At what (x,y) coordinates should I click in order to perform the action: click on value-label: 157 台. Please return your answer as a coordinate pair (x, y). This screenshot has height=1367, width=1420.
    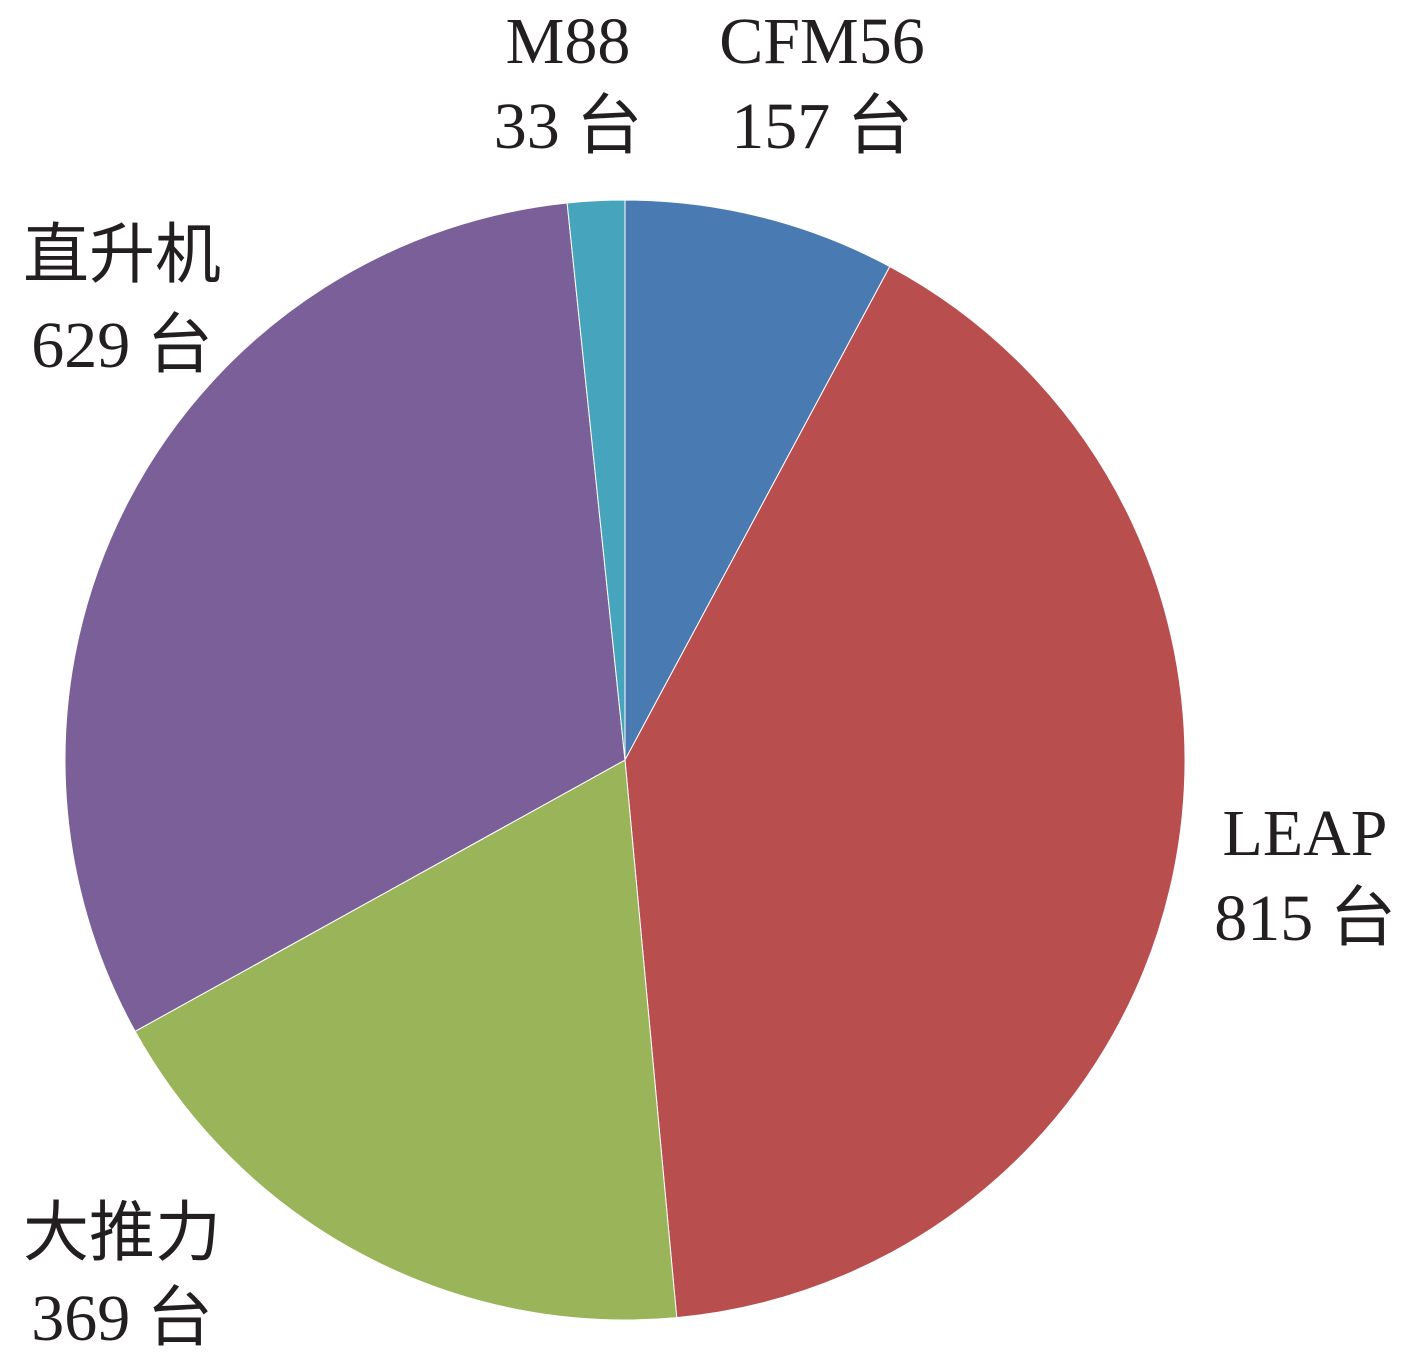
    Looking at the image, I should click on (822, 126).